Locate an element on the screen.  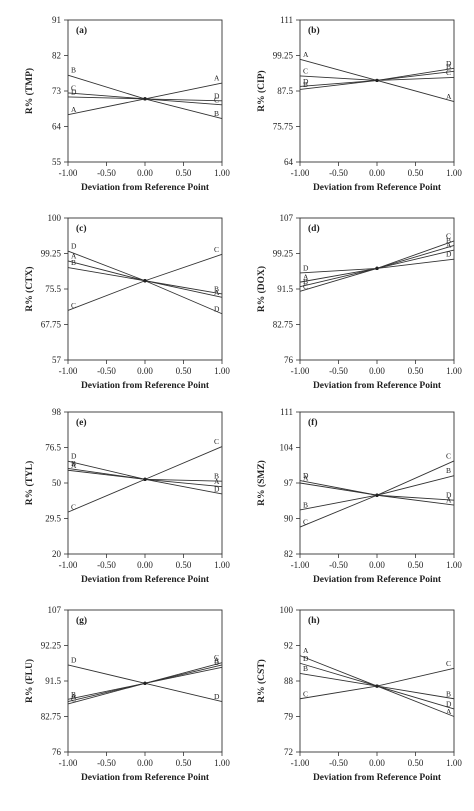
y-tick-label: 20 is located at coordinates (57, 554).